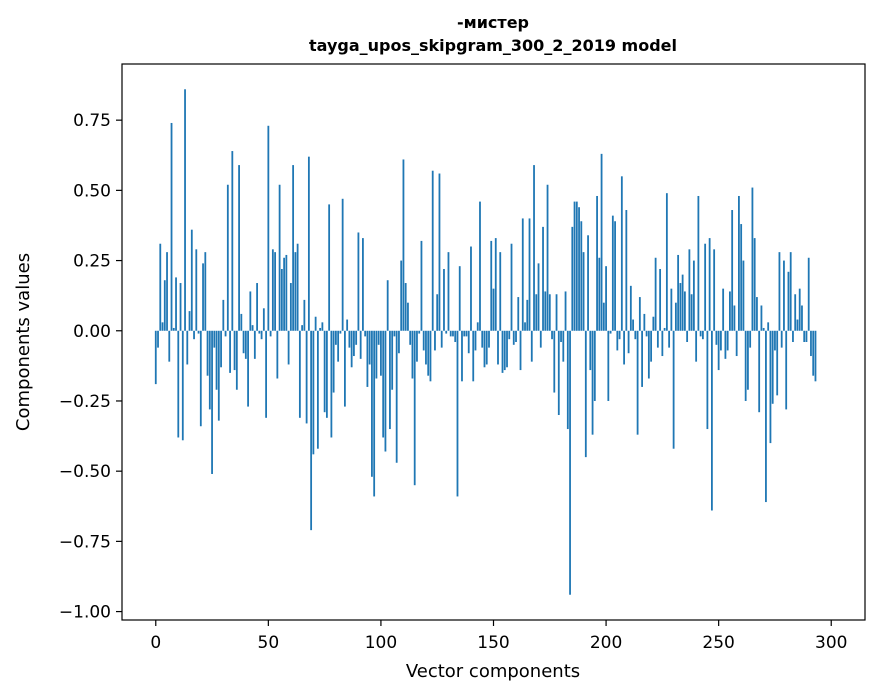 Image resolution: width=880 pixels, height=696 pixels. I want to click on y-tick-label: 0.25, so click(92, 262).